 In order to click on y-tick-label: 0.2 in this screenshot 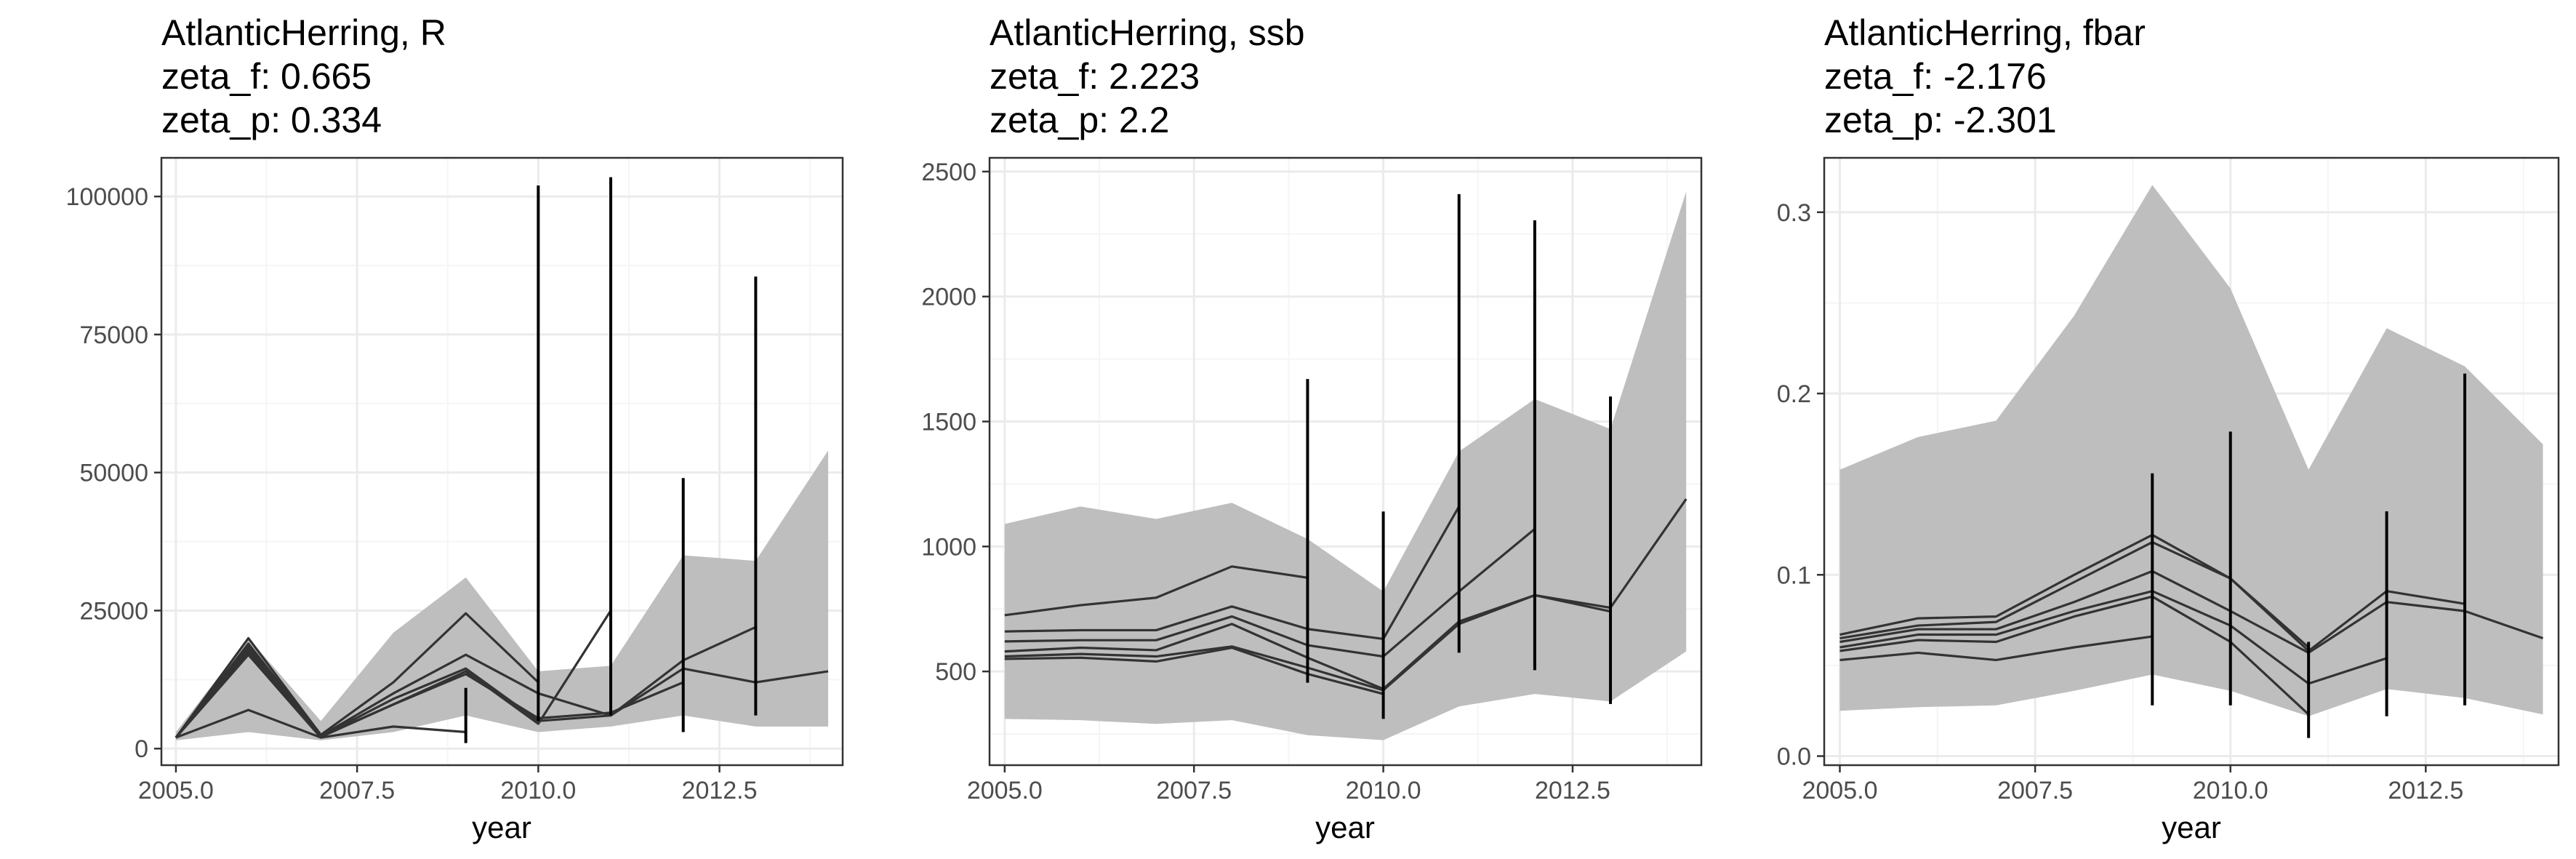, I will do `click(1794, 394)`.